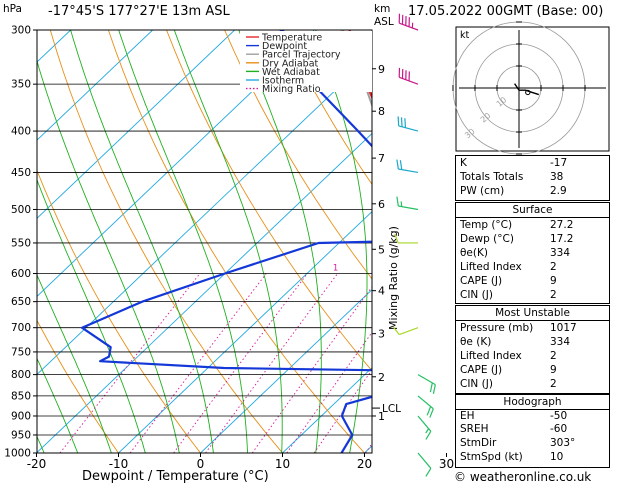 The image size is (629, 486). Describe the element at coordinates (291, 38) in the screenshot. I see `legend-label: Temperature` at that location.